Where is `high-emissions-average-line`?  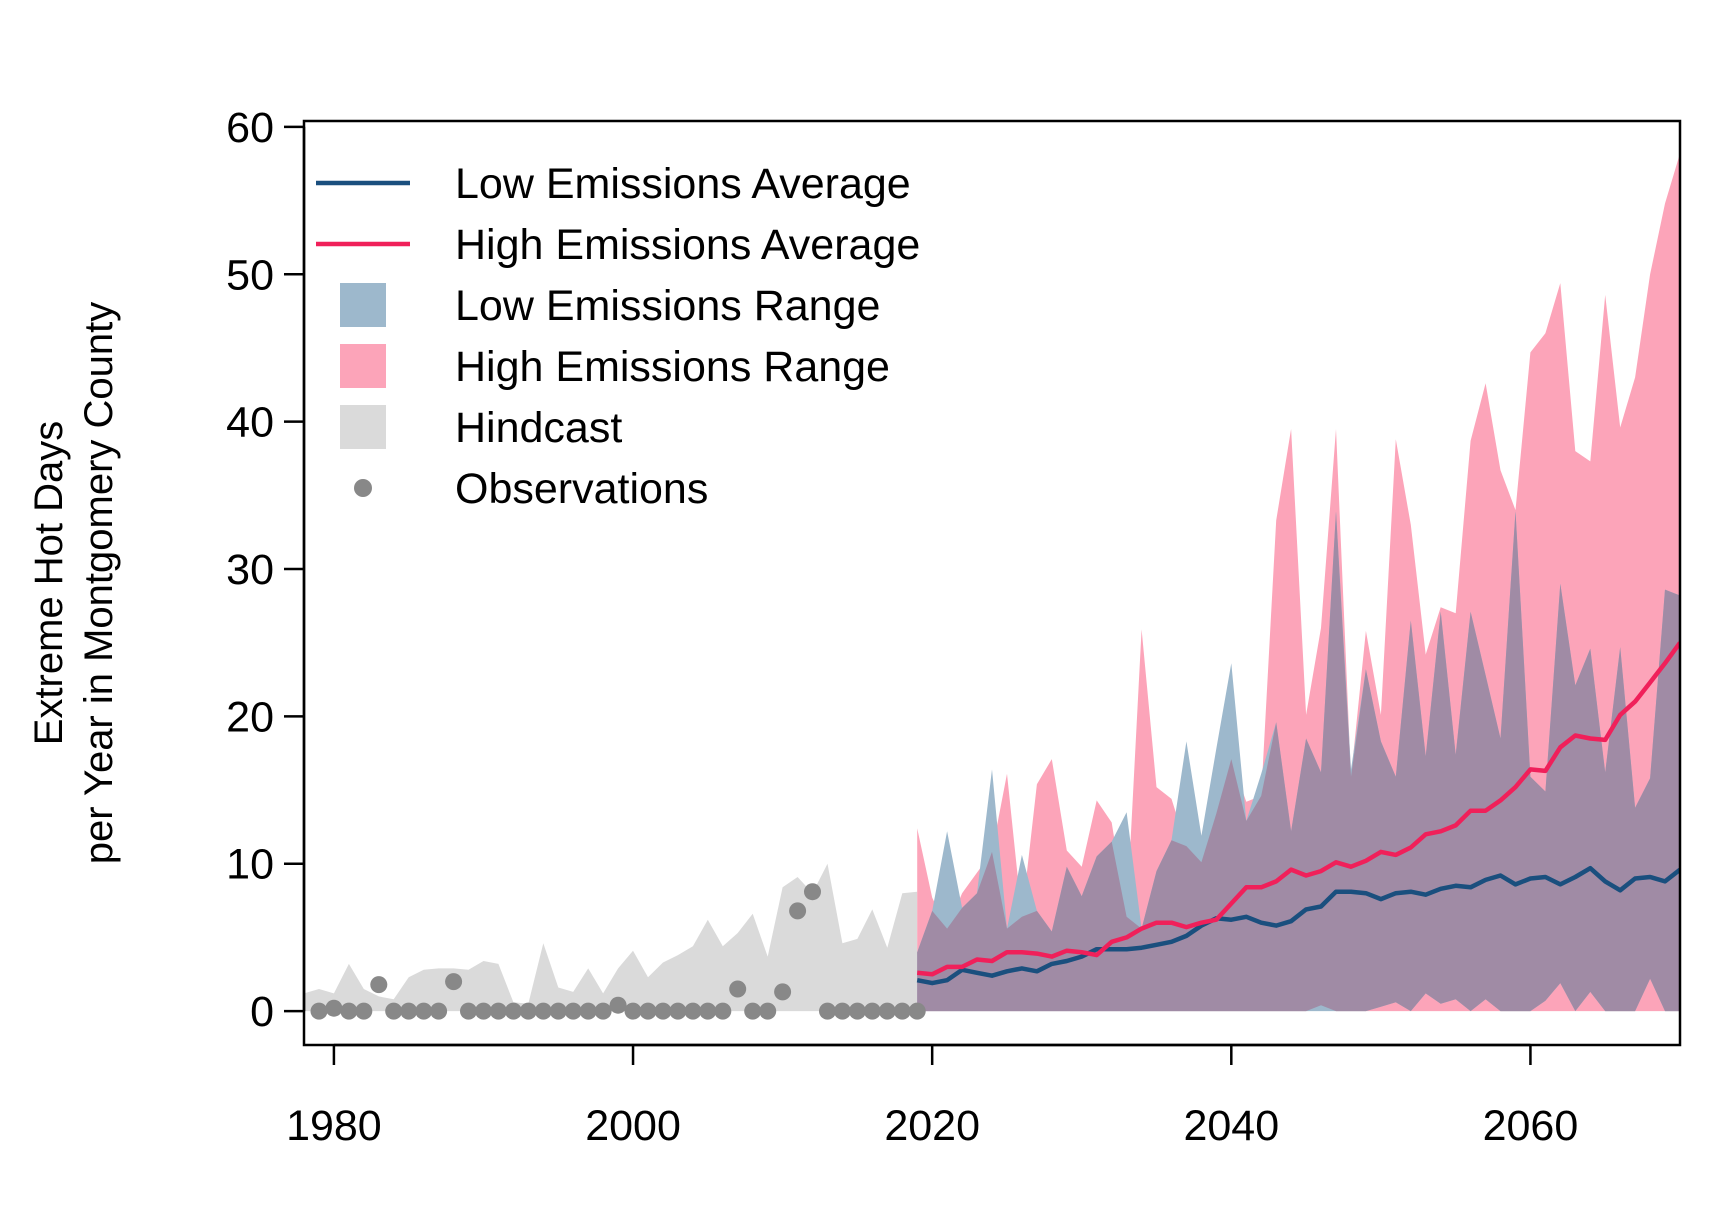 high-emissions-average-line is located at coordinates (1298, 809).